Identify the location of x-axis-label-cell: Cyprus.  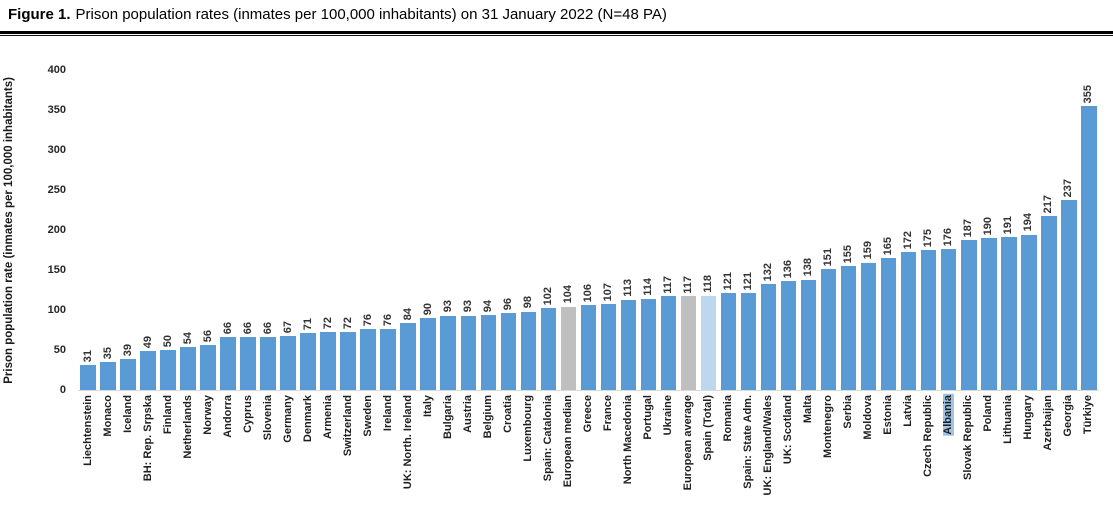
(248, 414).